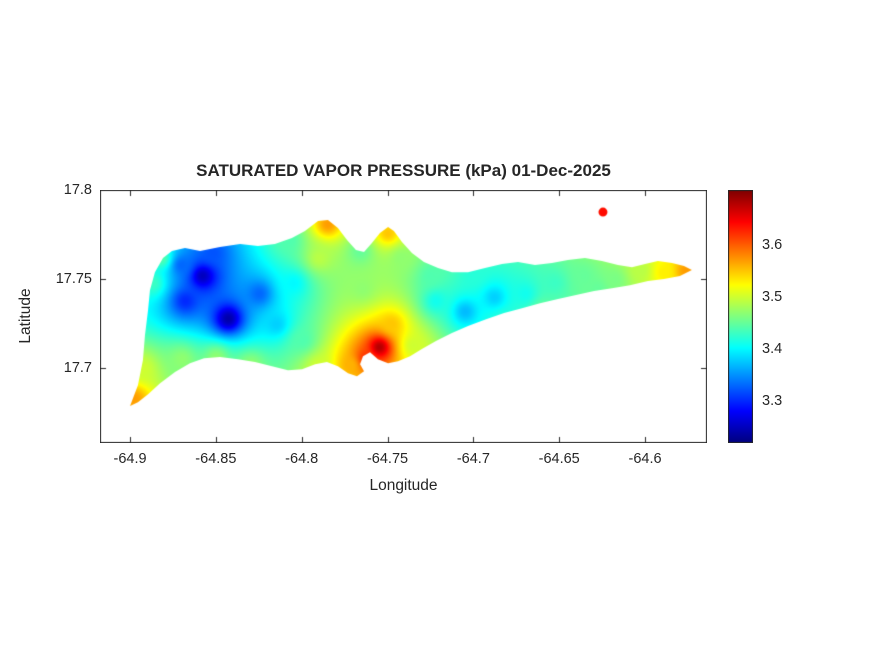  I want to click on colorbar-canvas, so click(740, 316).